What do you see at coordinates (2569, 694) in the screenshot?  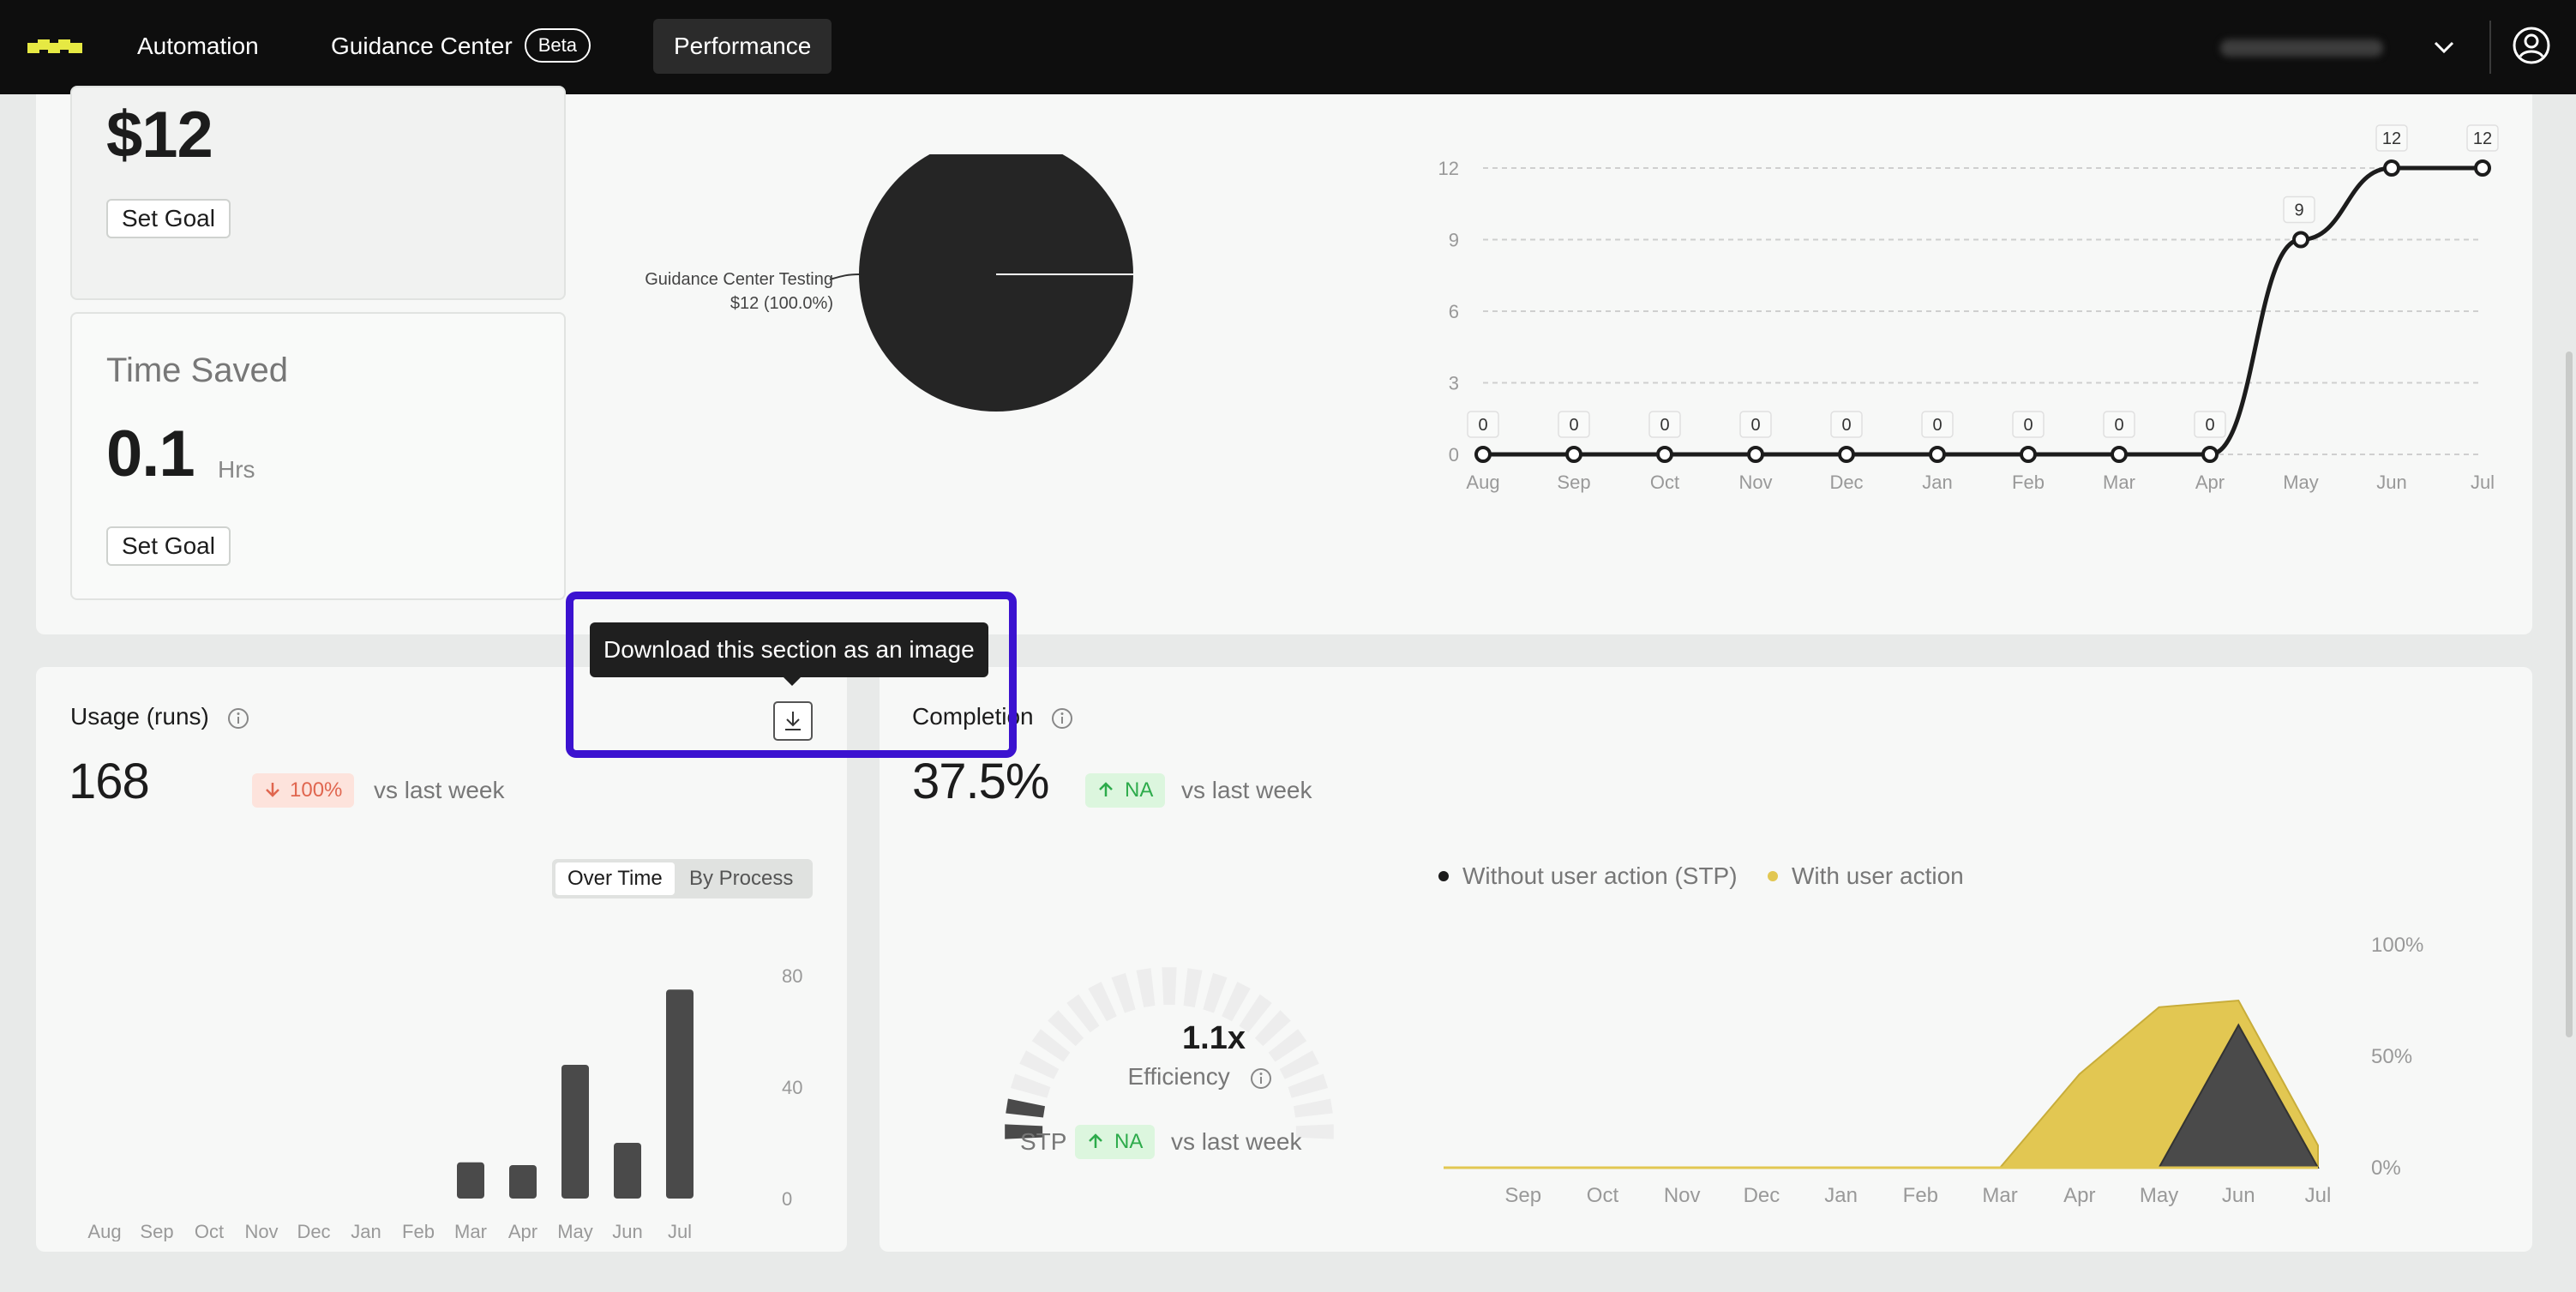 I see `page-scrollbar` at bounding box center [2569, 694].